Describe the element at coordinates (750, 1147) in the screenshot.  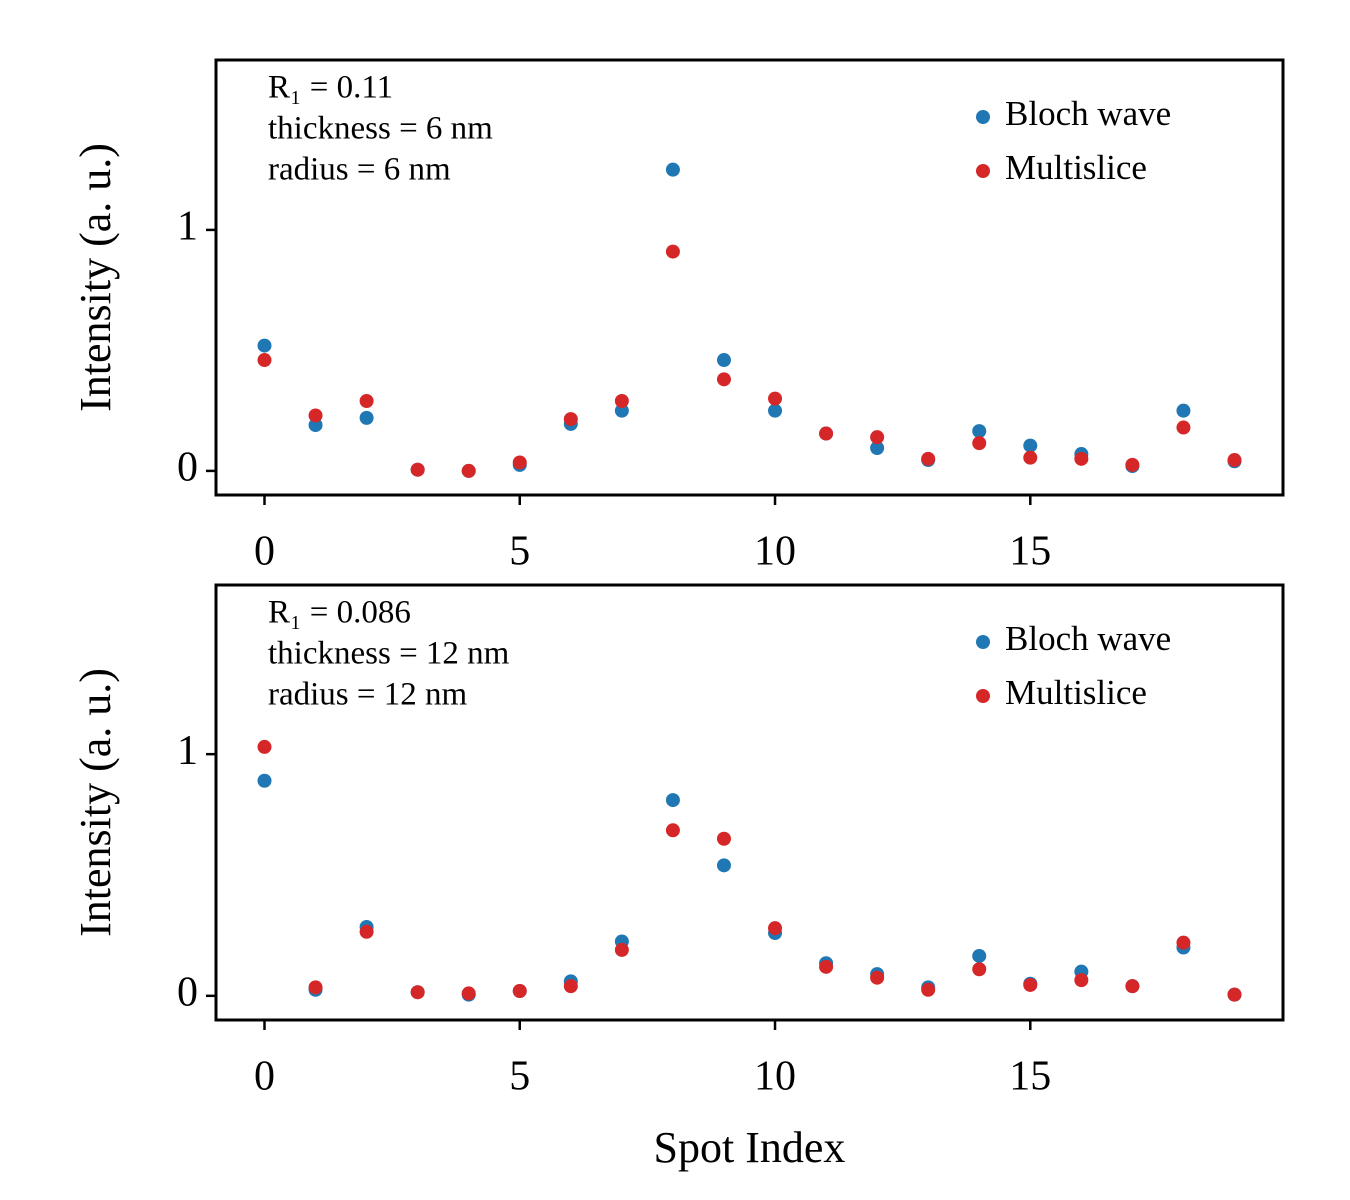
I see `x-axis-label: Spot Index` at that location.